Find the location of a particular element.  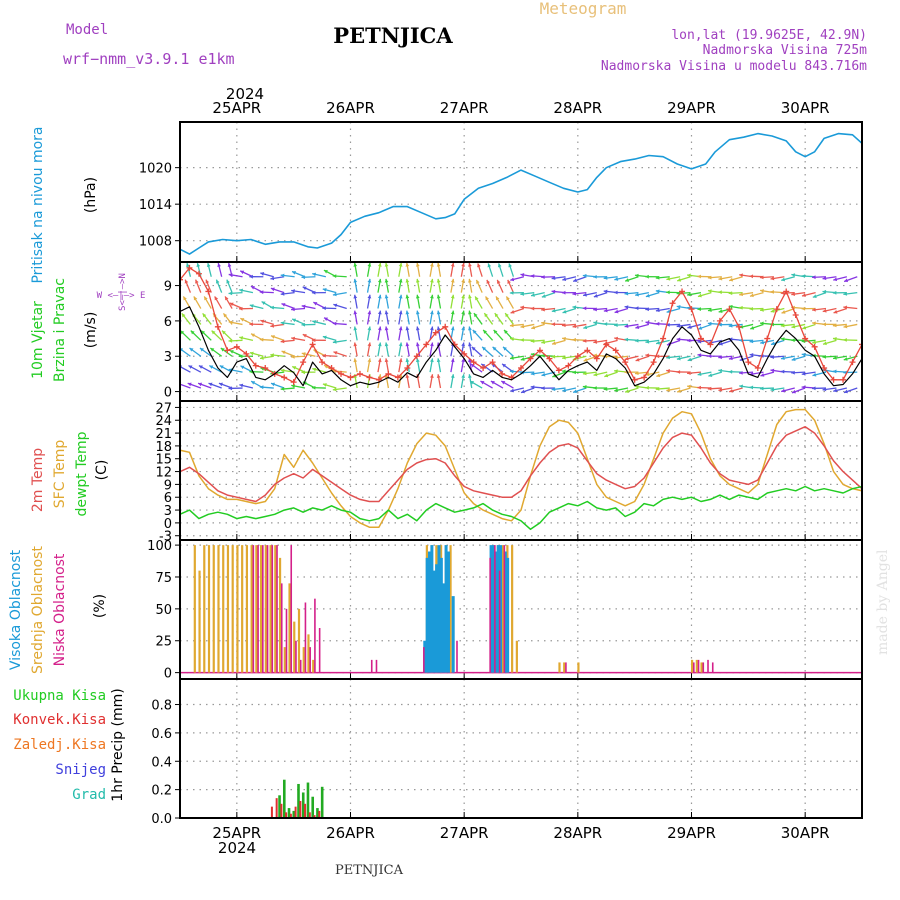

panel-precip: 0.0 0.2 0.4 0.6 0.8 is located at coordinates (507, 752).